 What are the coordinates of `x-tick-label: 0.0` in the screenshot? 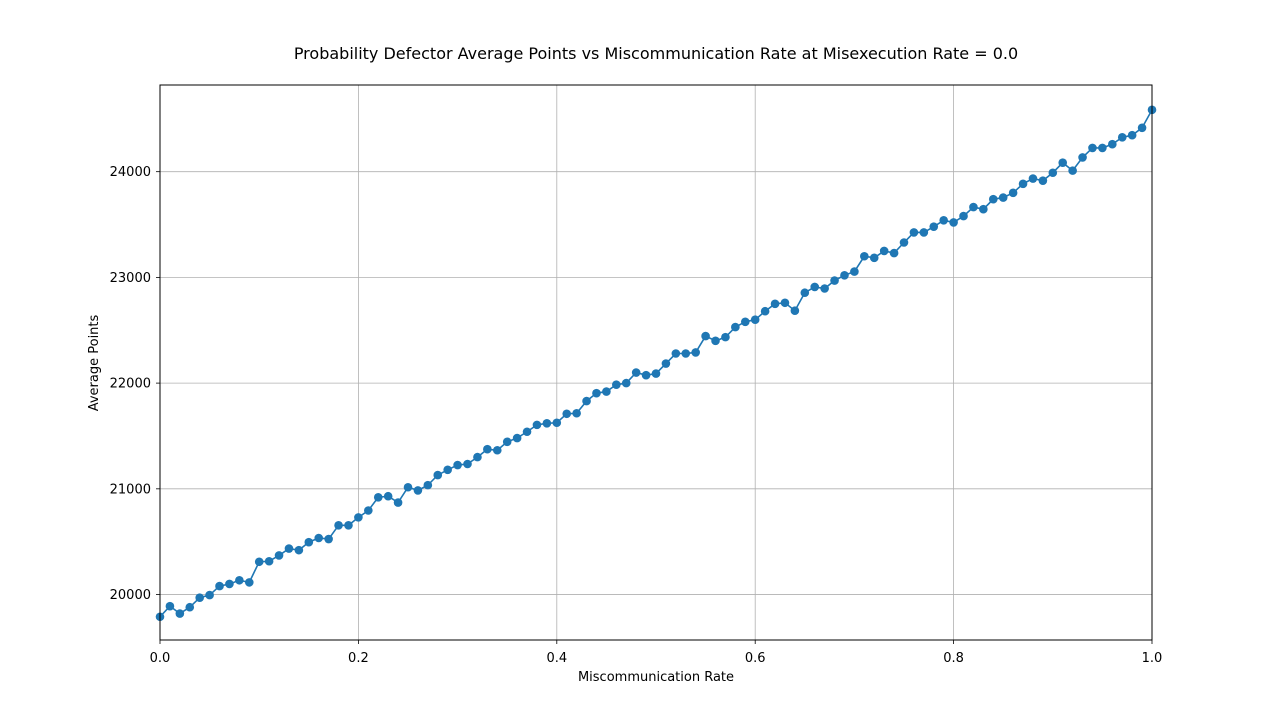 It's located at (160, 658).